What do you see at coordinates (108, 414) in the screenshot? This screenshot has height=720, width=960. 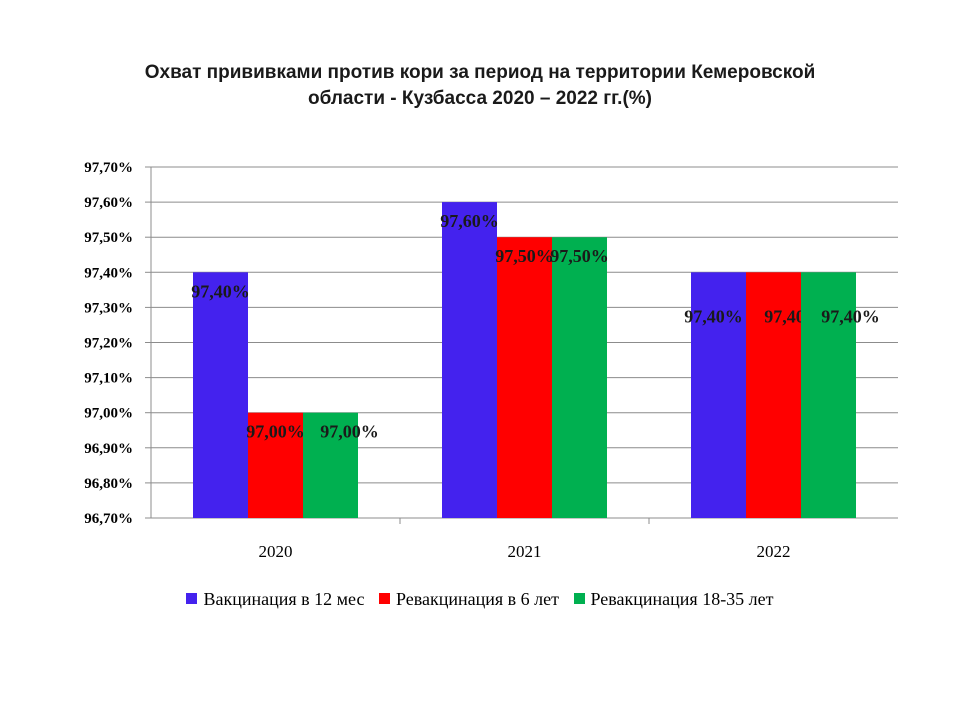 I see `y-tick-label: 97,00%` at bounding box center [108, 414].